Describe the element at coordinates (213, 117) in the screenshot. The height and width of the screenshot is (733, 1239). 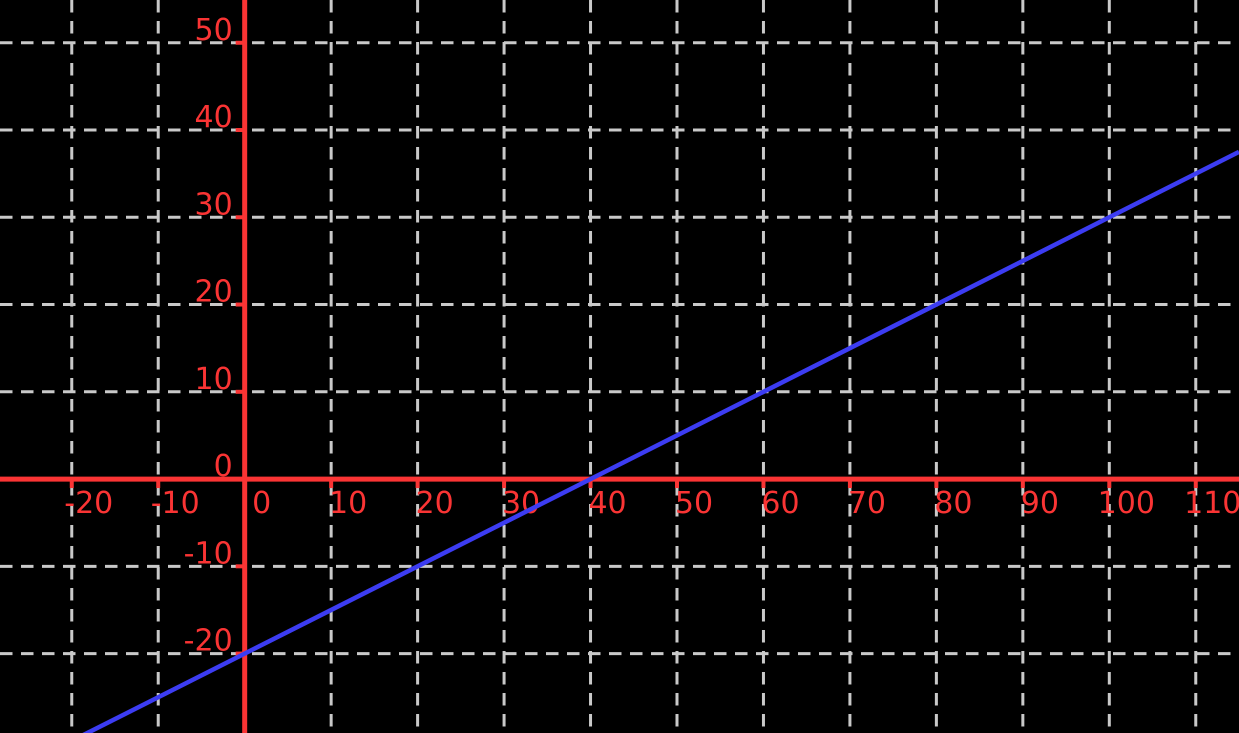
I see `y-tick-label: 40` at that location.